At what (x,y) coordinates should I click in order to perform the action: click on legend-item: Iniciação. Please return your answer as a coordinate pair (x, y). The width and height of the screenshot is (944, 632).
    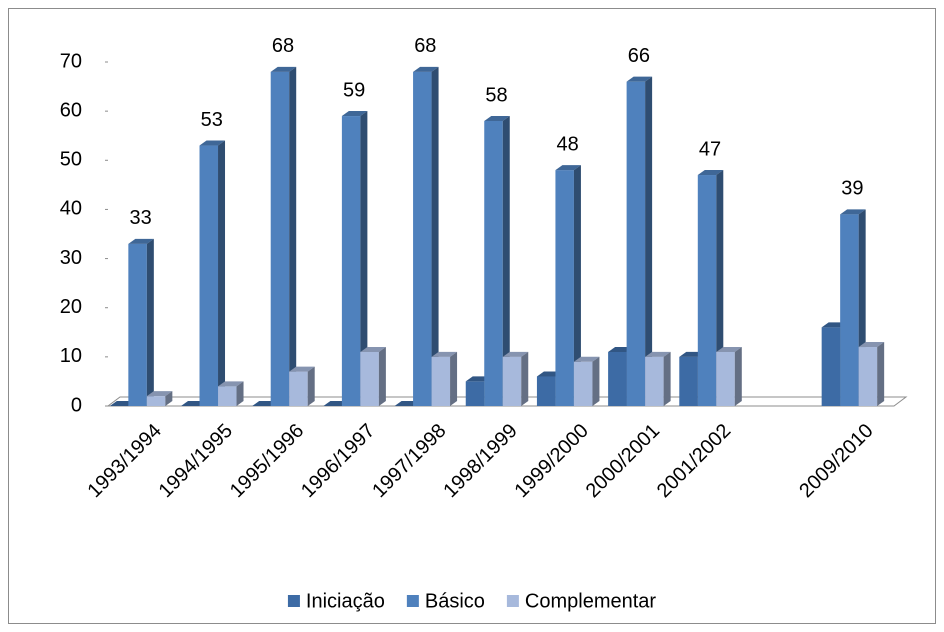
    Looking at the image, I should click on (336, 601).